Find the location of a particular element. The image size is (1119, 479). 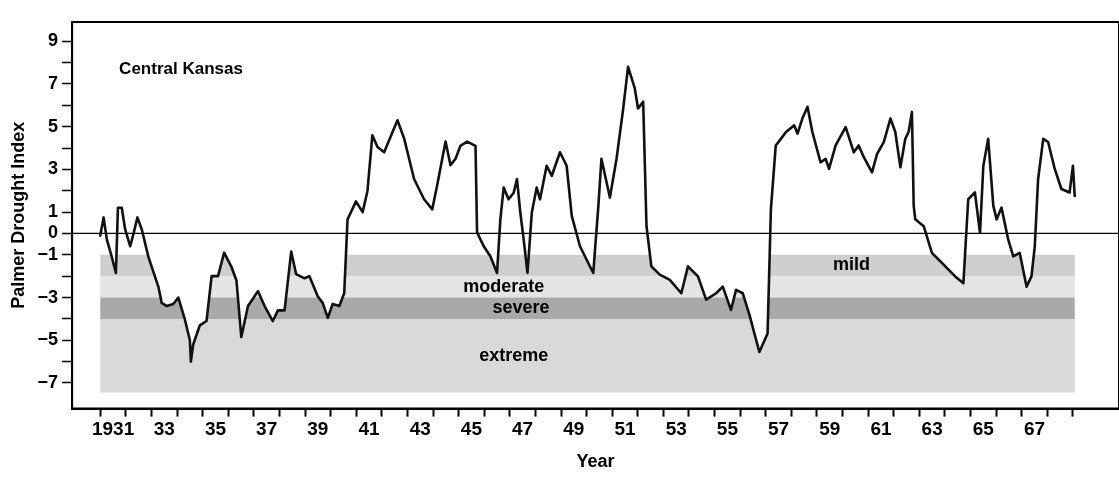

y-tick-label: −5 is located at coordinates (48, 339).